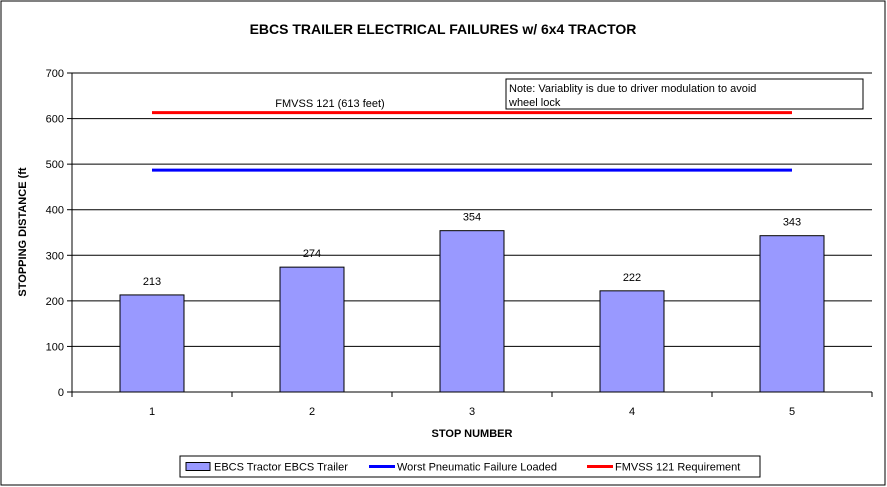 This screenshot has width=887, height=487. Describe the element at coordinates (792, 412) in the screenshot. I see `x-tick-label: 5` at that location.